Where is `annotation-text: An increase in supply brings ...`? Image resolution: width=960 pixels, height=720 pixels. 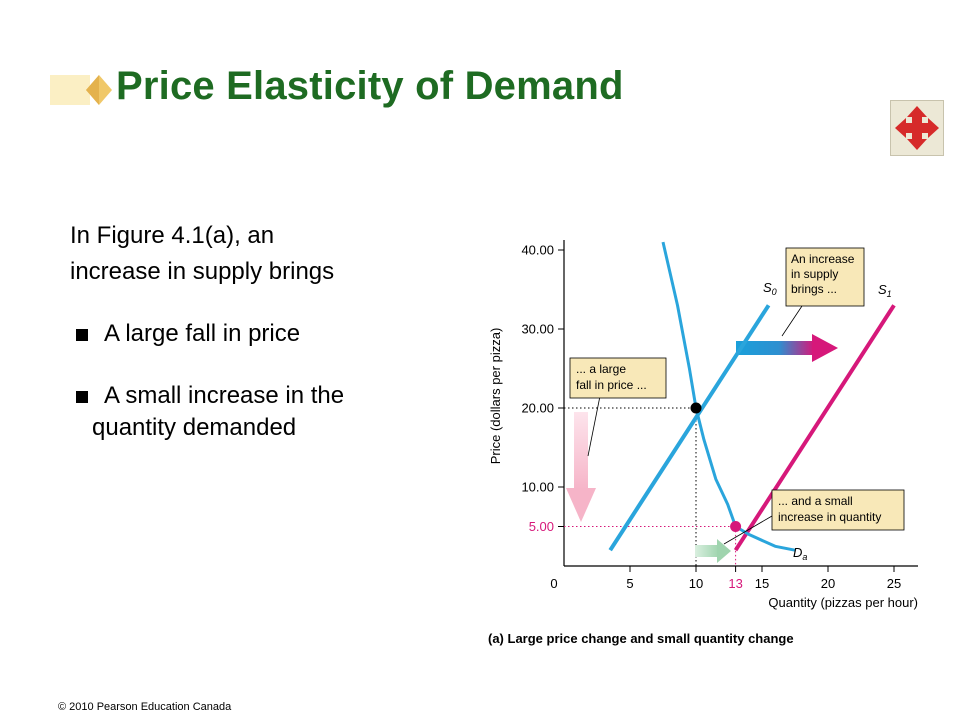
annotation-text: An increase in supply brings ... is located at coordinates (824, 274).